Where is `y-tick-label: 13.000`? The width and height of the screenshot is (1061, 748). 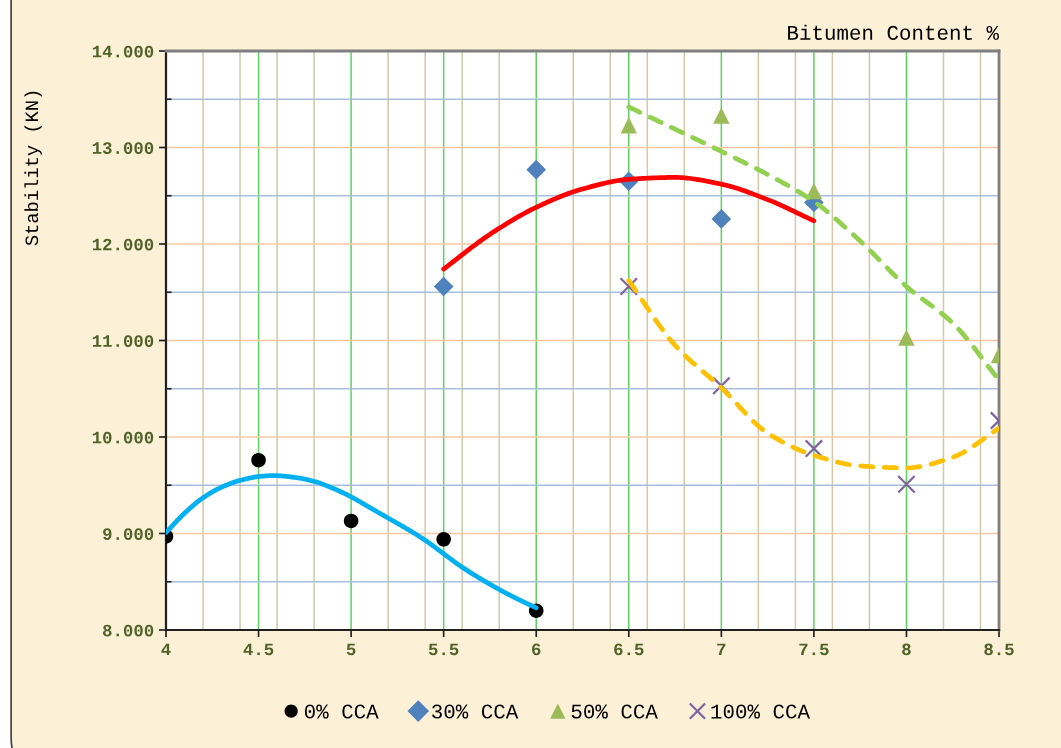
y-tick-label: 13.000 is located at coordinates (123, 148).